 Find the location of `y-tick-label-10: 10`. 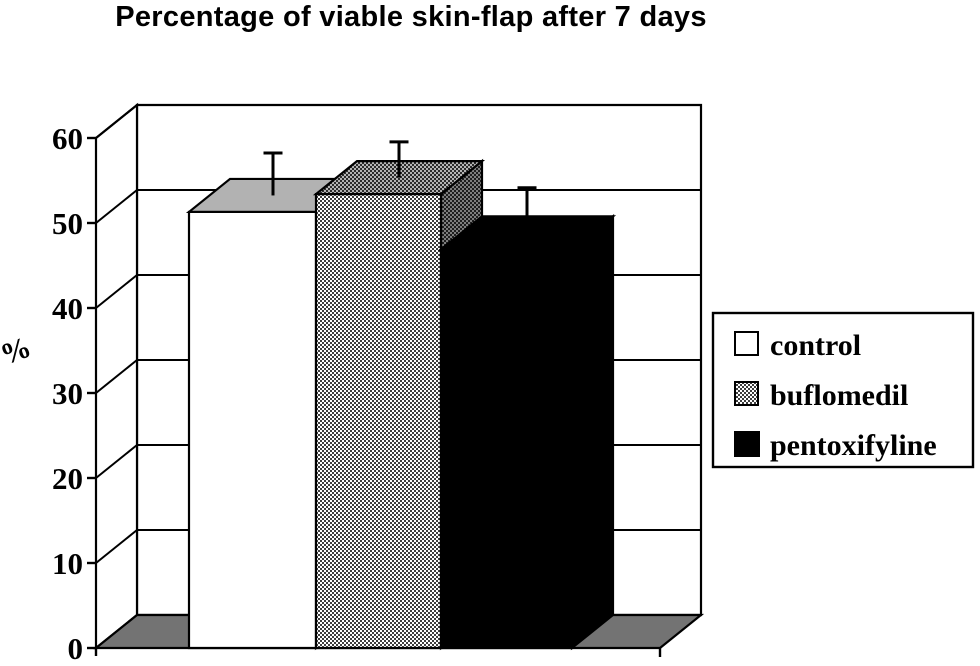

y-tick-label-10: 10 is located at coordinates (67, 563).